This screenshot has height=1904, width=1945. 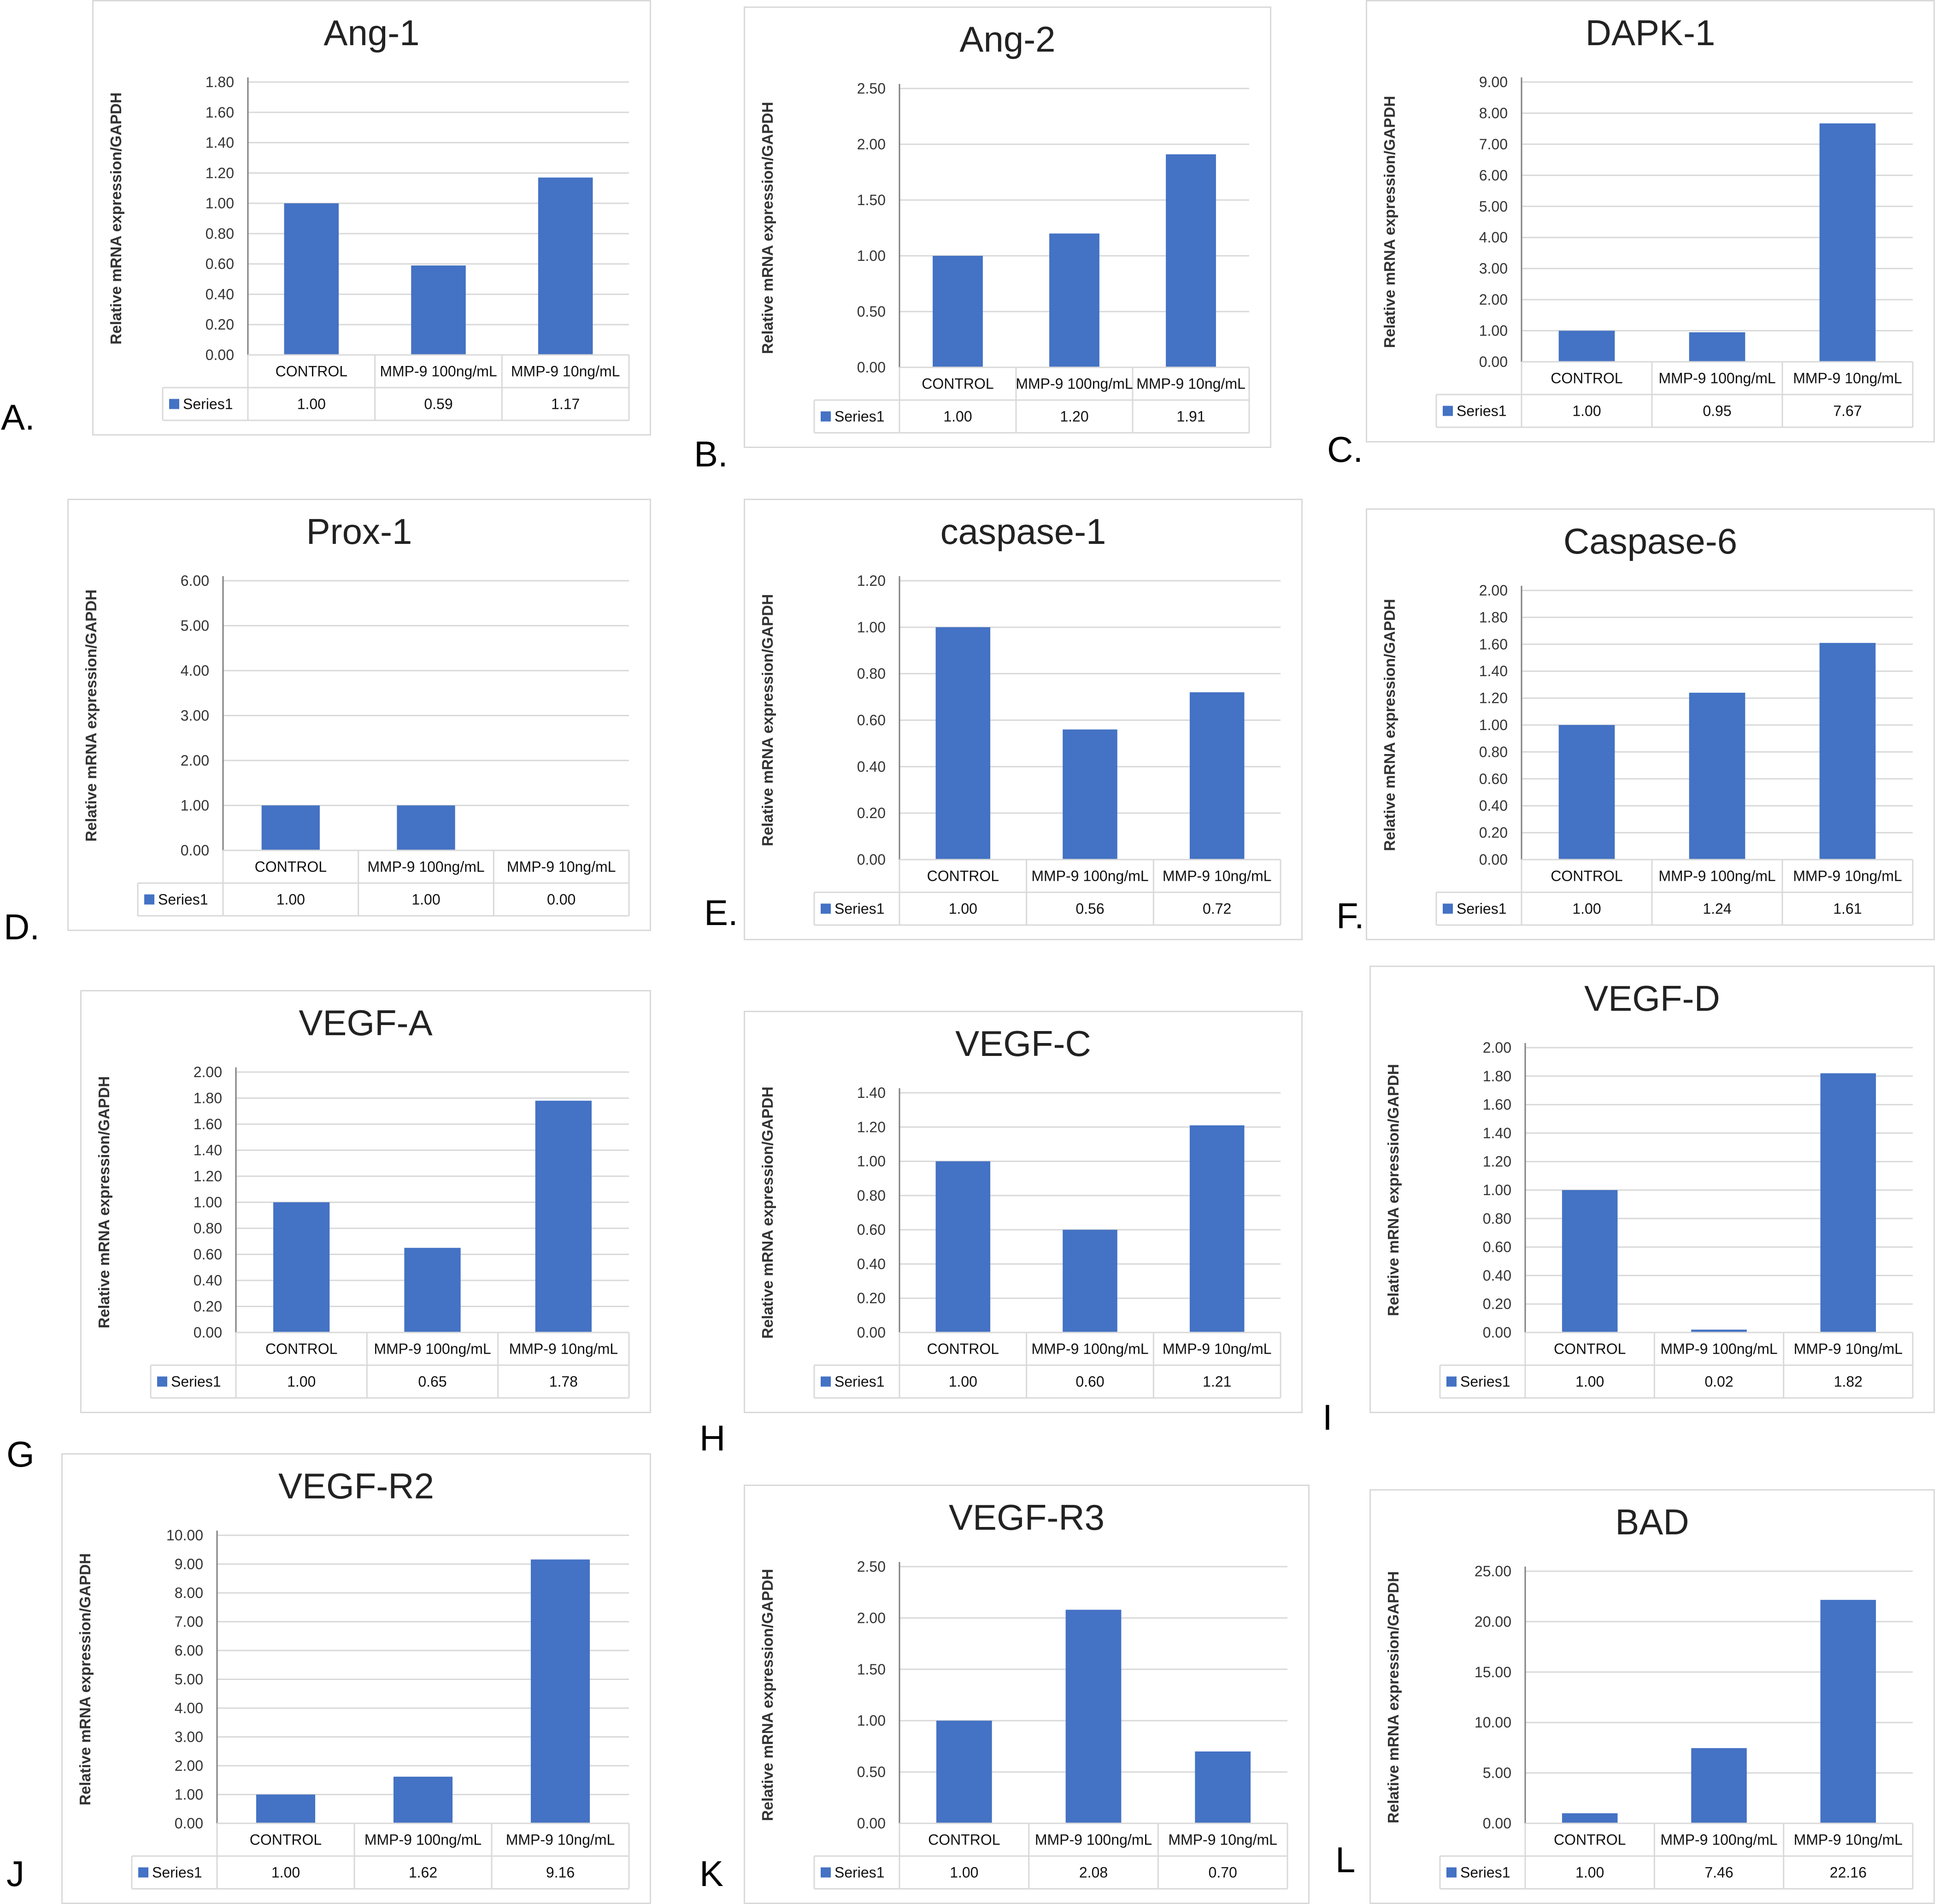 I want to click on y-tick-label: 1.60, so click(x=1497, y=1104).